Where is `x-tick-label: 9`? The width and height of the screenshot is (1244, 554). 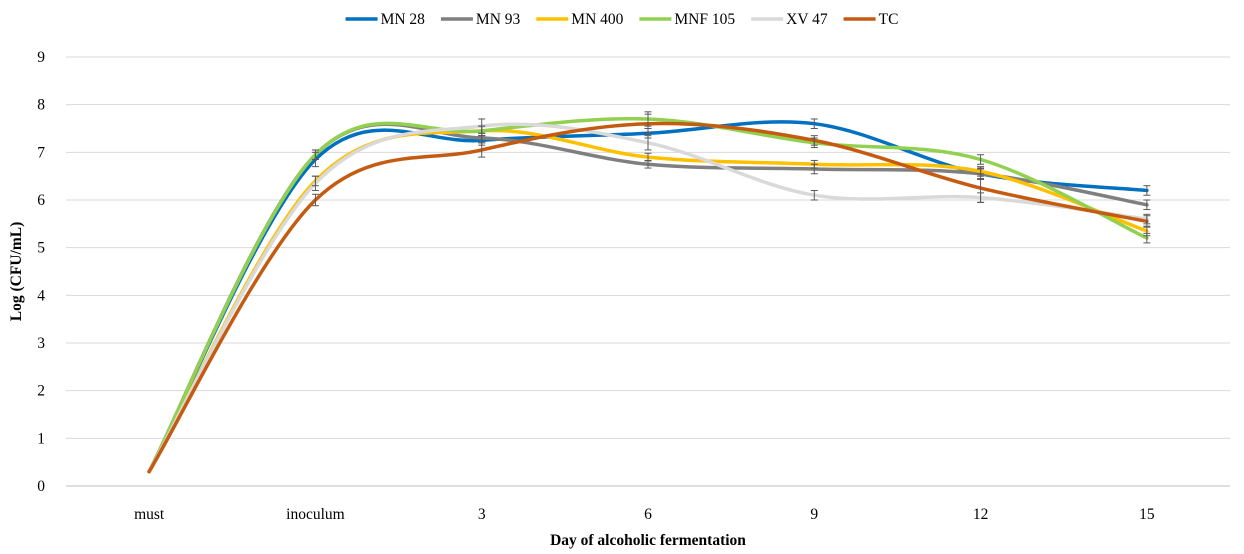
x-tick-label: 9 is located at coordinates (814, 514).